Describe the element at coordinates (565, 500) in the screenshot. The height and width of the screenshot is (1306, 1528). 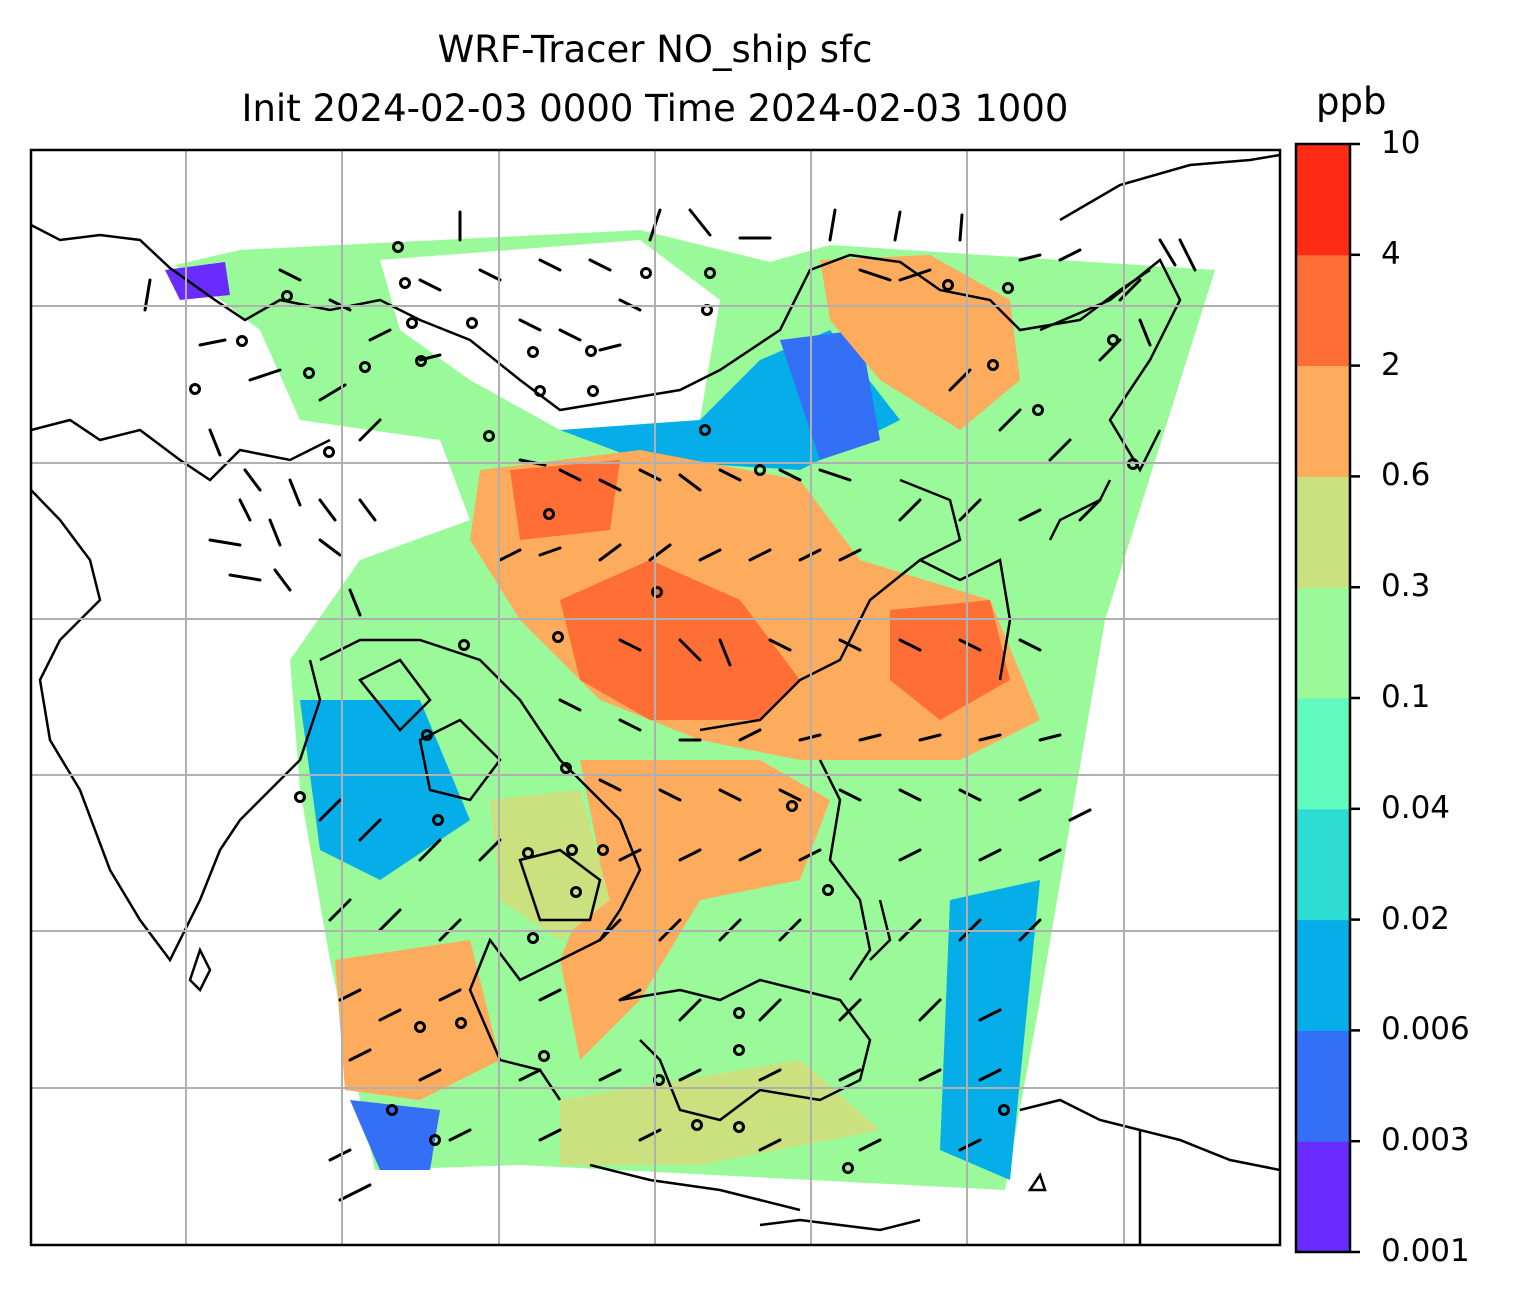
I see `tracer-field-north-peak` at that location.